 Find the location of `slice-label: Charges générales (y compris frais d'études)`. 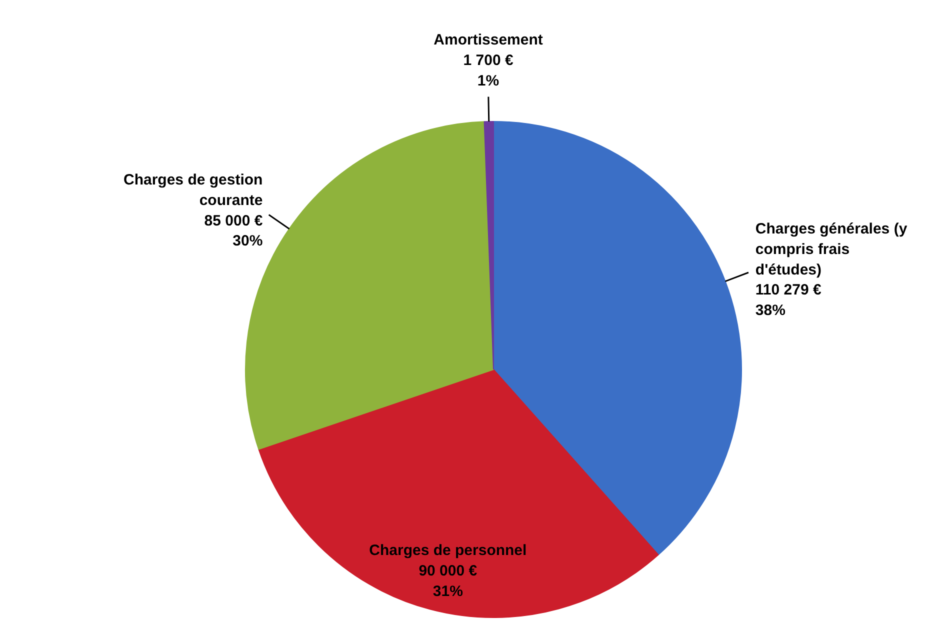

slice-label: Charges générales (y compris frais d'études) is located at coordinates (831, 249).